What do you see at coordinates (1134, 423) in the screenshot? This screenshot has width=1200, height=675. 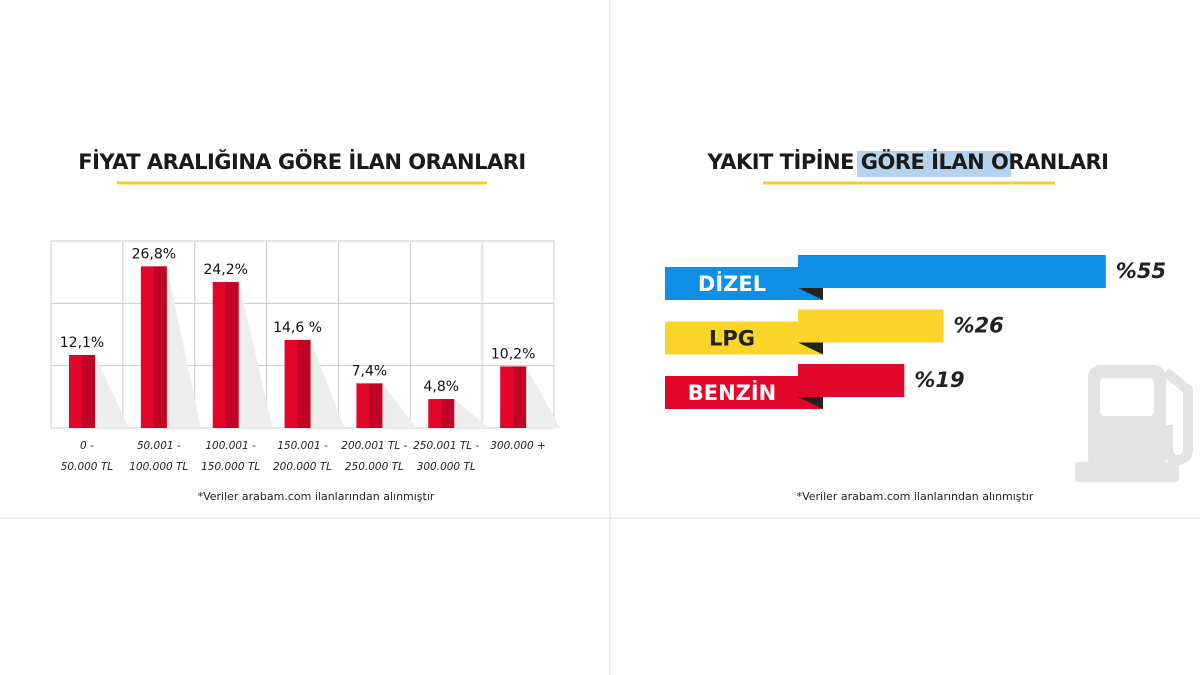 I see `fuel-pump-icon` at bounding box center [1134, 423].